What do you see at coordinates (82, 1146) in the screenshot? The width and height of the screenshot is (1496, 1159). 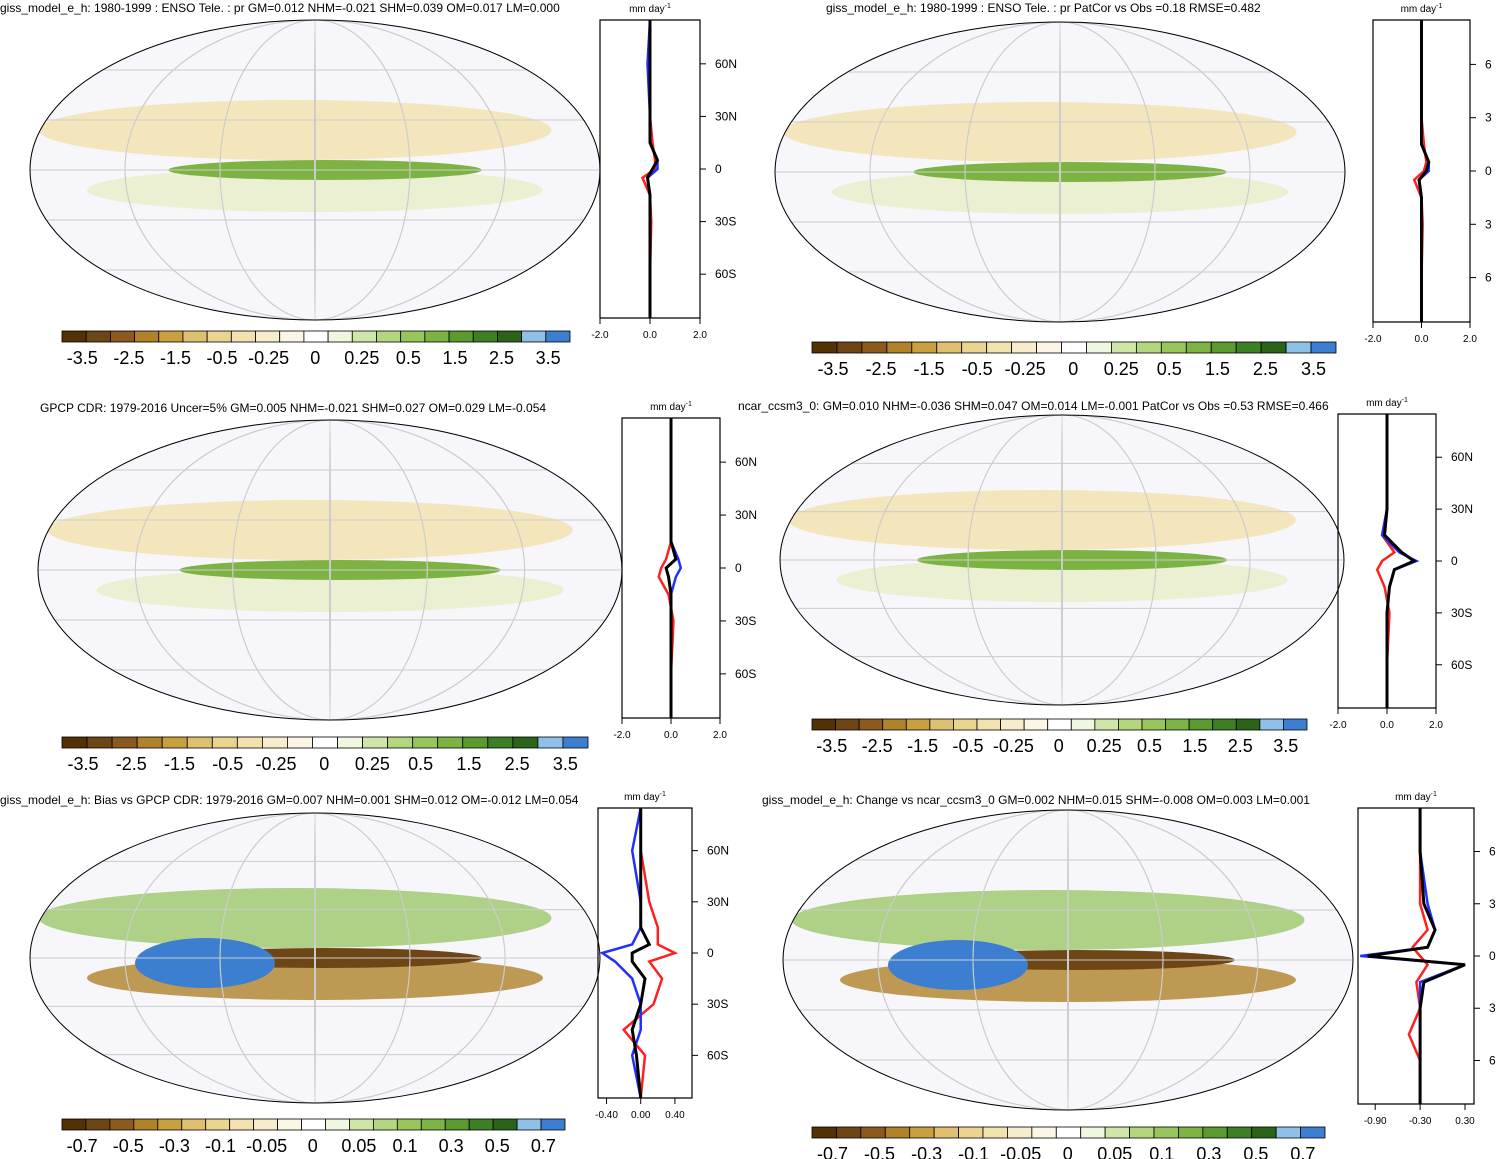 I see `colorbar-label: -0.7` at bounding box center [82, 1146].